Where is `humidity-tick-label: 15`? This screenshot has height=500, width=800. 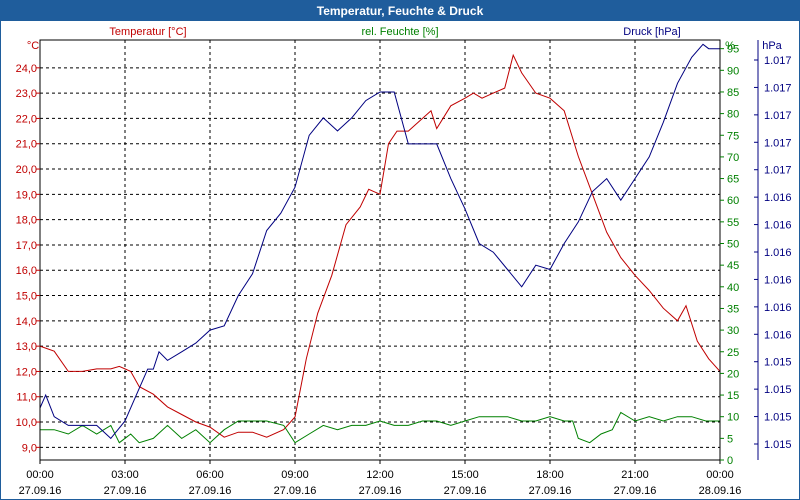 humidity-tick-label: 15 is located at coordinates (733, 396).